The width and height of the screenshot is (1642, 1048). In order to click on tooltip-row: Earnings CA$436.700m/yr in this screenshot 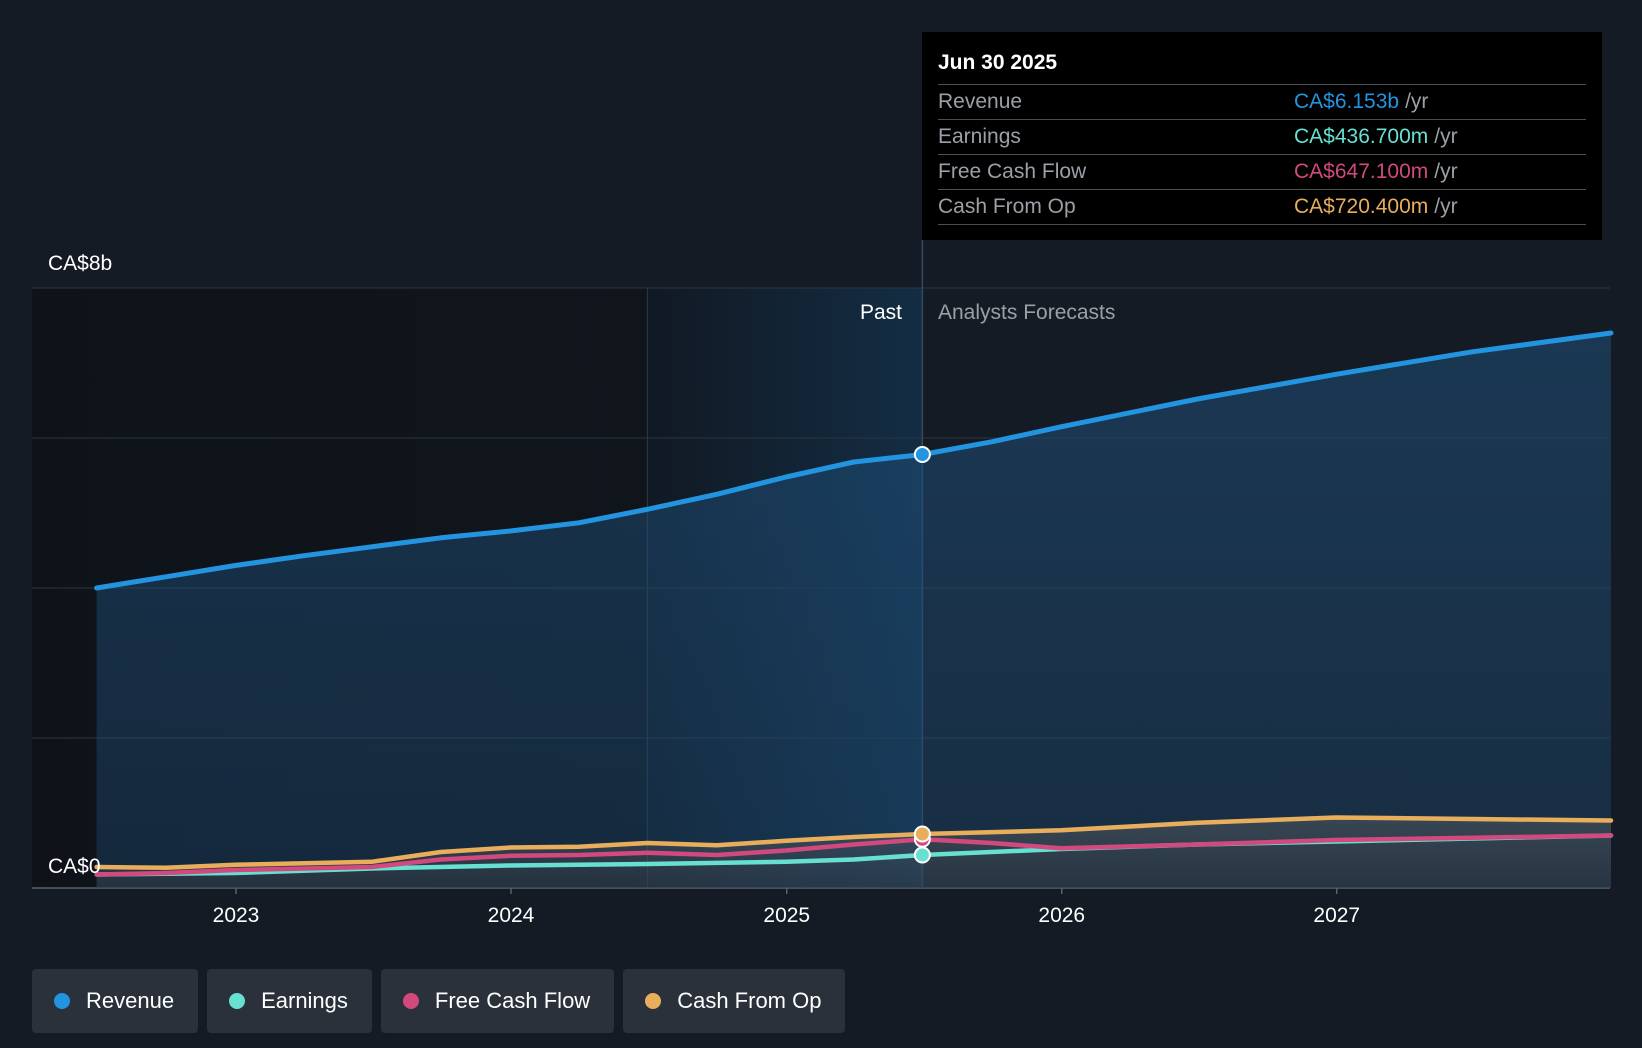, I will do `click(1262, 137)`.